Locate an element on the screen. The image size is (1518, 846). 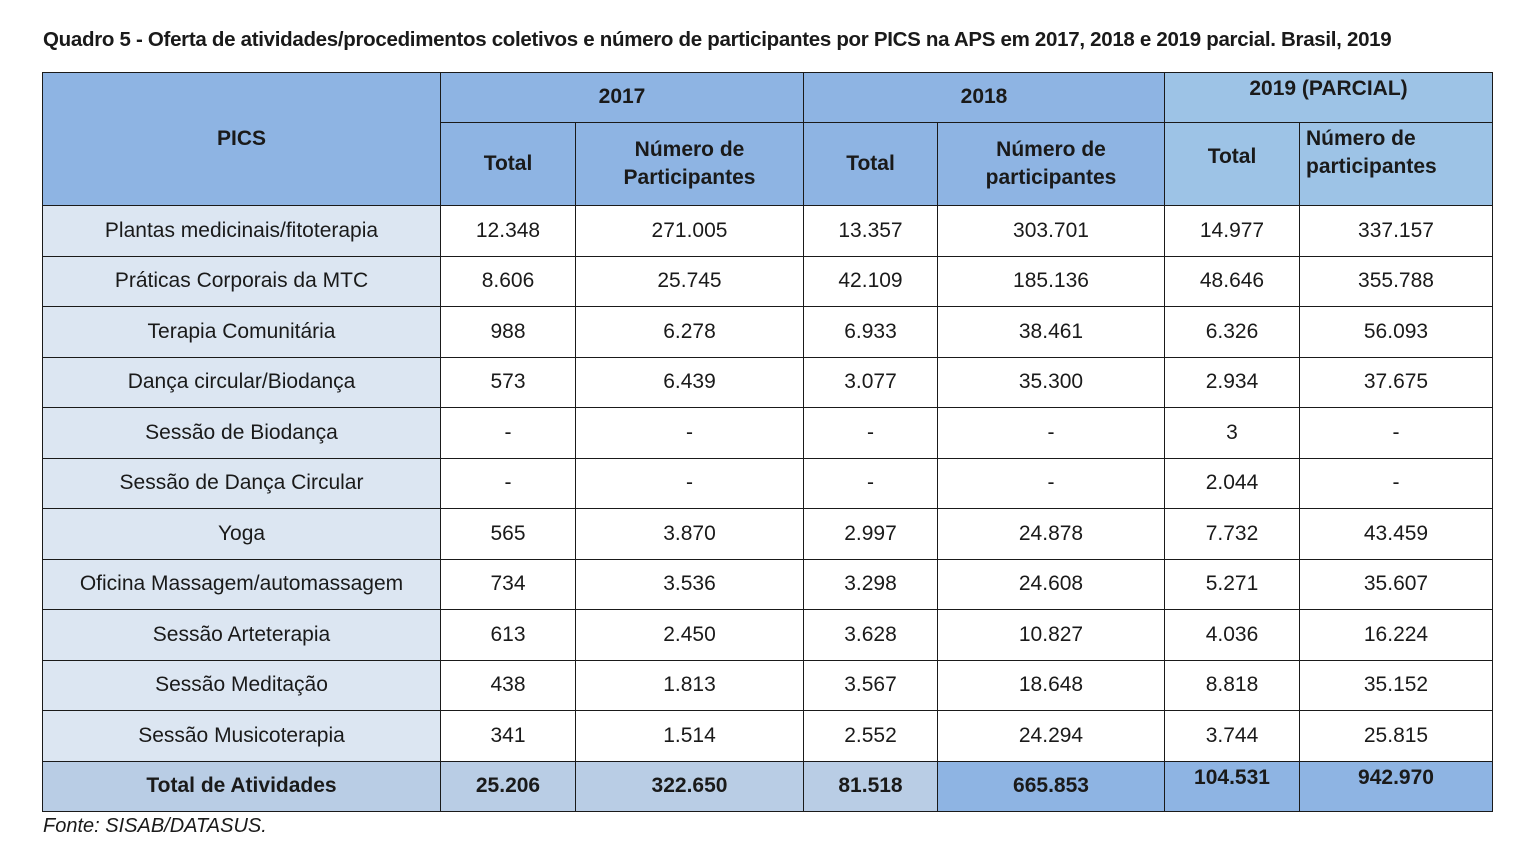
cell-participantes-2019: 16.224 is located at coordinates (1396, 635).